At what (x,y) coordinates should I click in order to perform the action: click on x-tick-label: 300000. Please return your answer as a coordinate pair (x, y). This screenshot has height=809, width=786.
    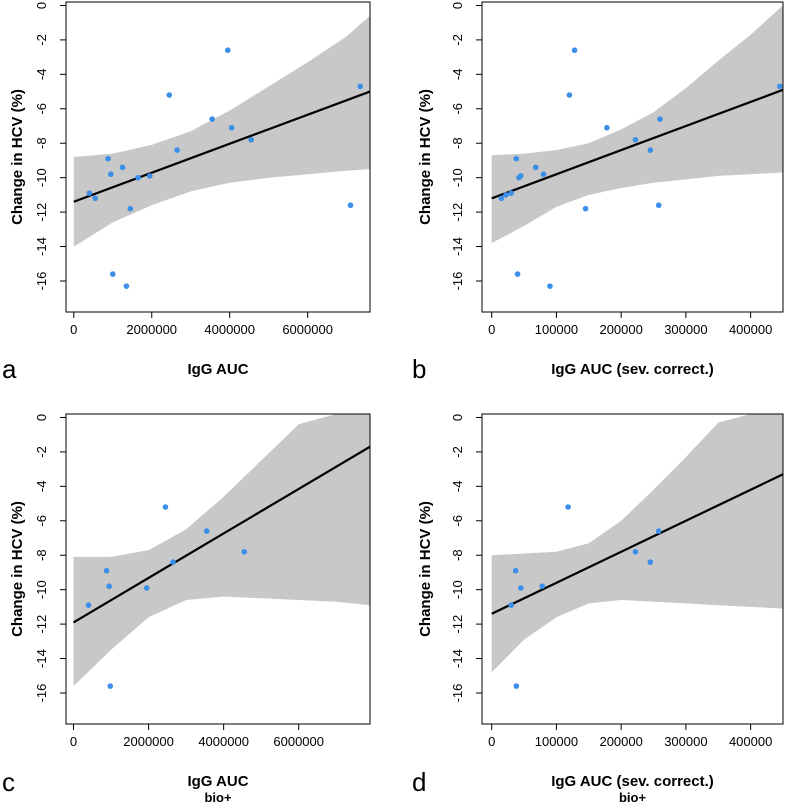
    Looking at the image, I should click on (685, 329).